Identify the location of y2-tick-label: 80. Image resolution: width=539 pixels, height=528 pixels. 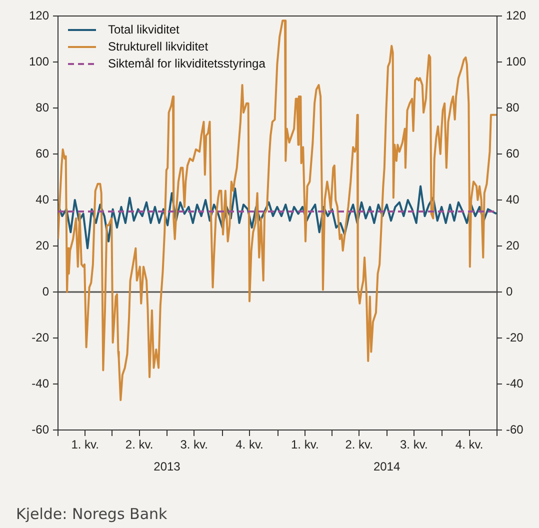
(513, 107).